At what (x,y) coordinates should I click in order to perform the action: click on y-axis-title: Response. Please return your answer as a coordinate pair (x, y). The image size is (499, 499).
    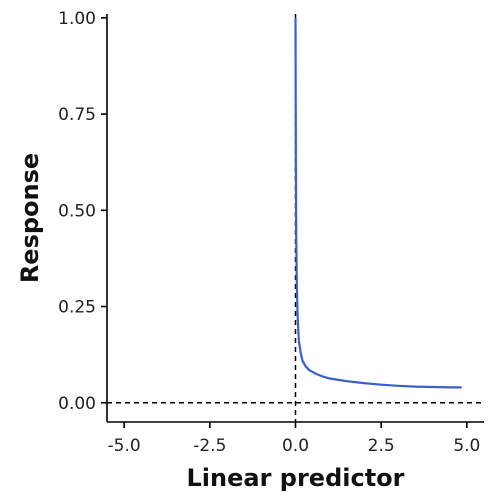
    Looking at the image, I should click on (30, 218).